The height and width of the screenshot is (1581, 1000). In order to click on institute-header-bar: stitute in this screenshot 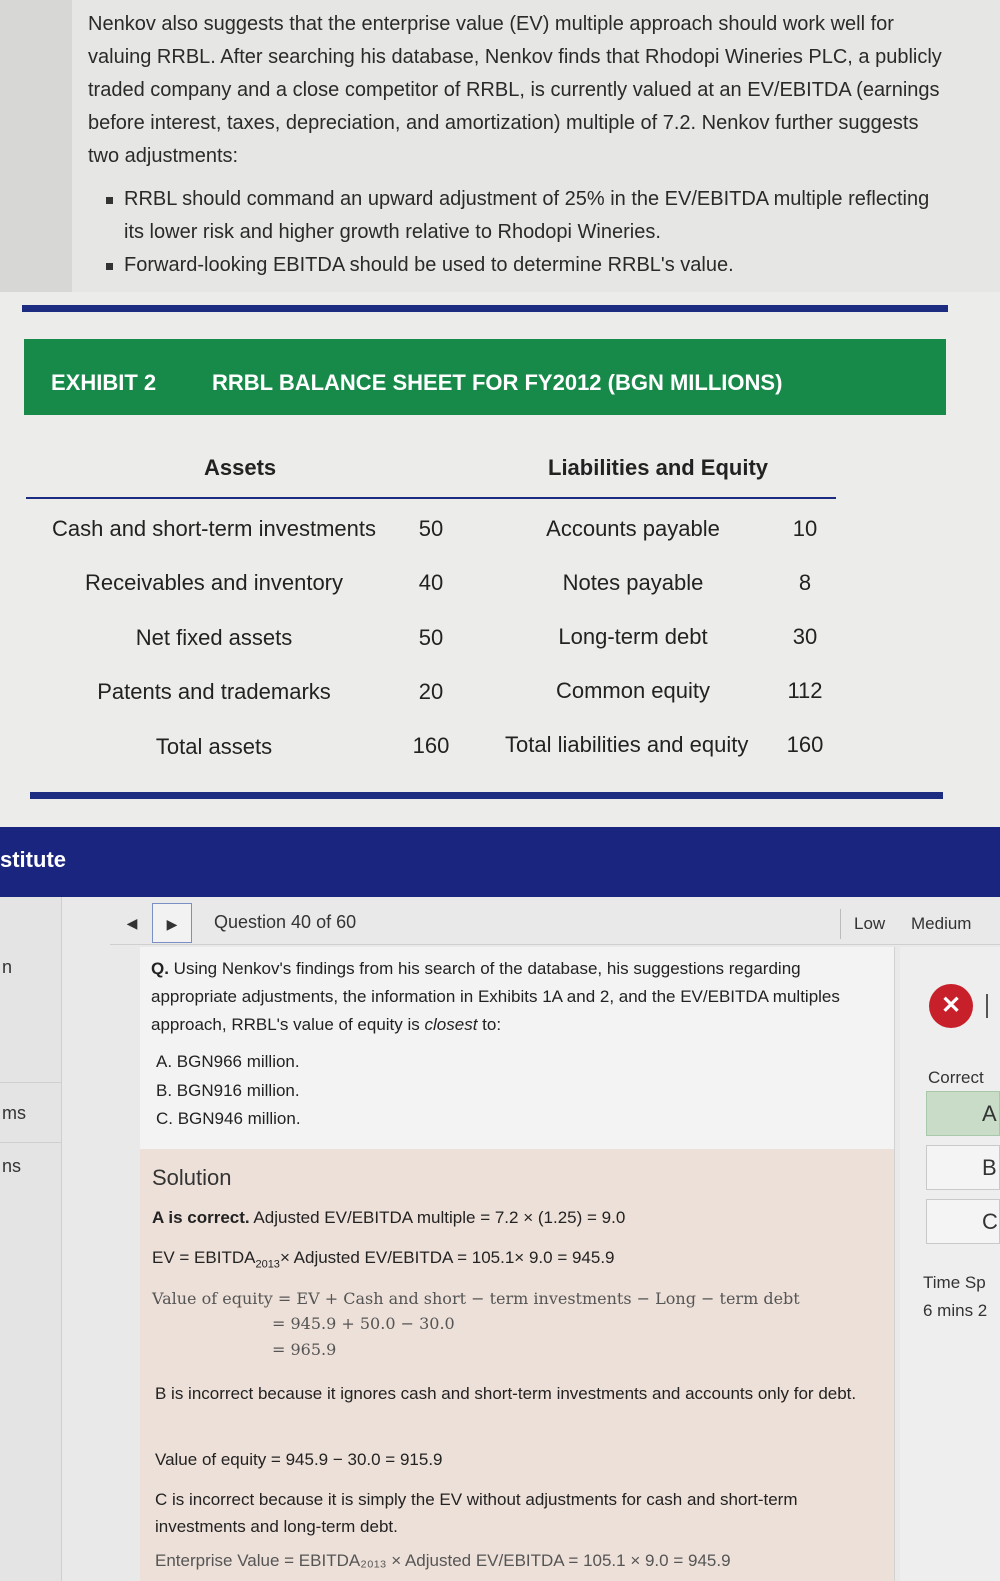, I will do `click(500, 862)`.